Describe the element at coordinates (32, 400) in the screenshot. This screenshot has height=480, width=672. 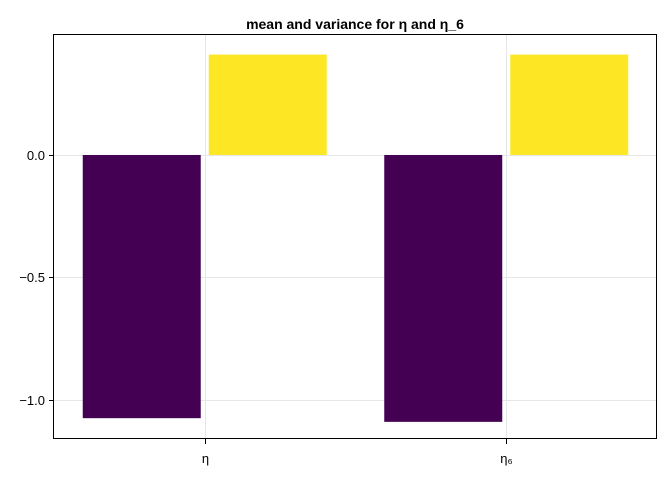
I see `y-tick-label: −1.0` at that location.